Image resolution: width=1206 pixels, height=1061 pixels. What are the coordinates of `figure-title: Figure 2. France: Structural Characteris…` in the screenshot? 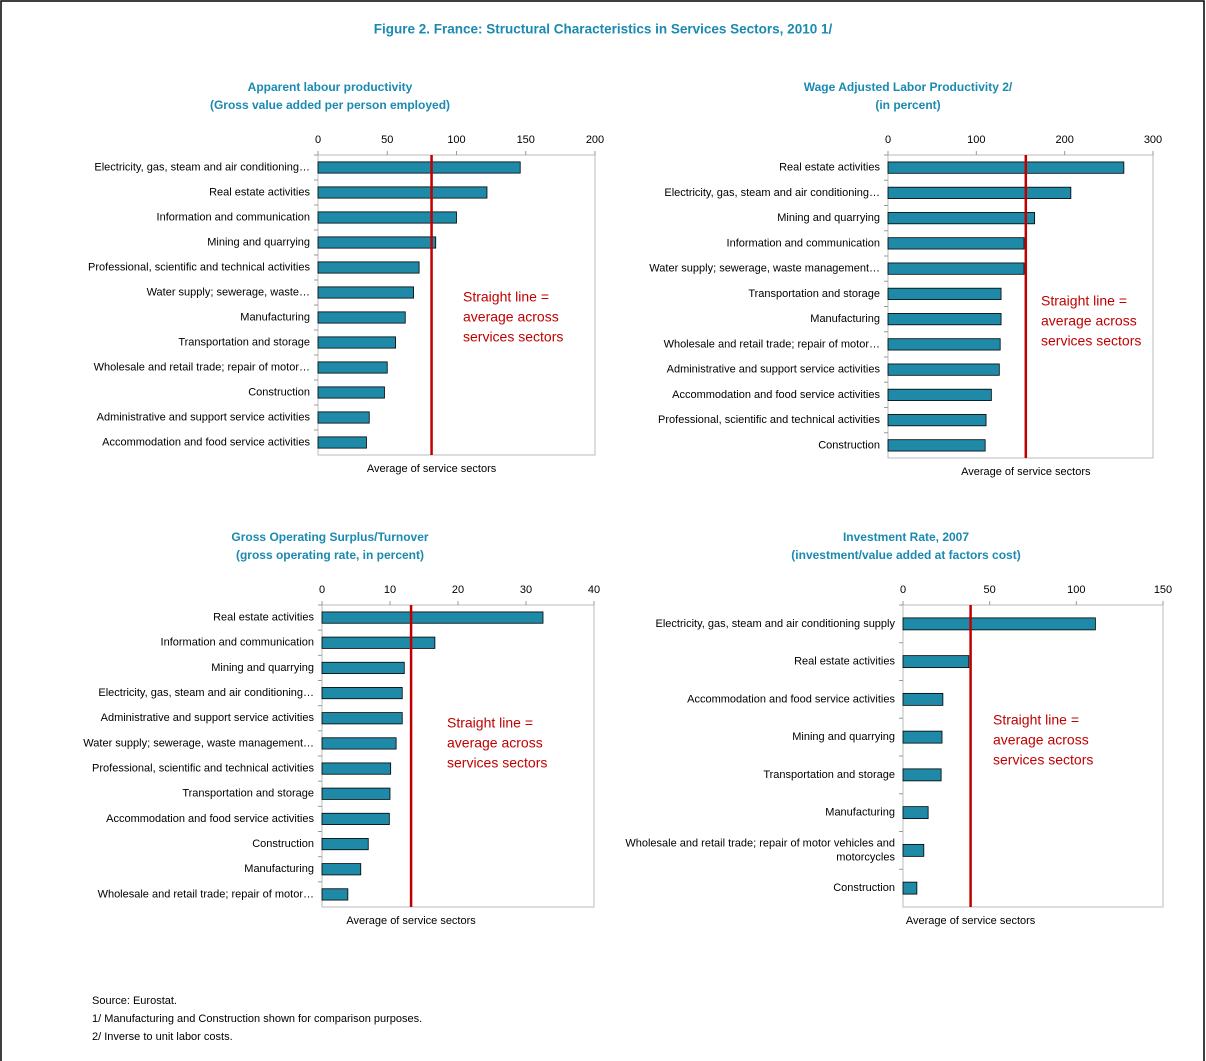 It's located at (603, 29).